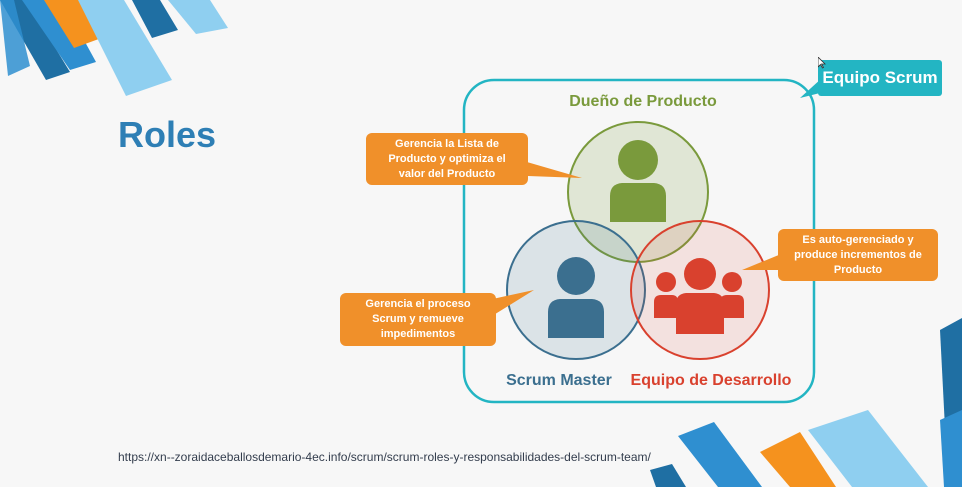  I want to click on callout-owner-pointer, so click(551, 169).